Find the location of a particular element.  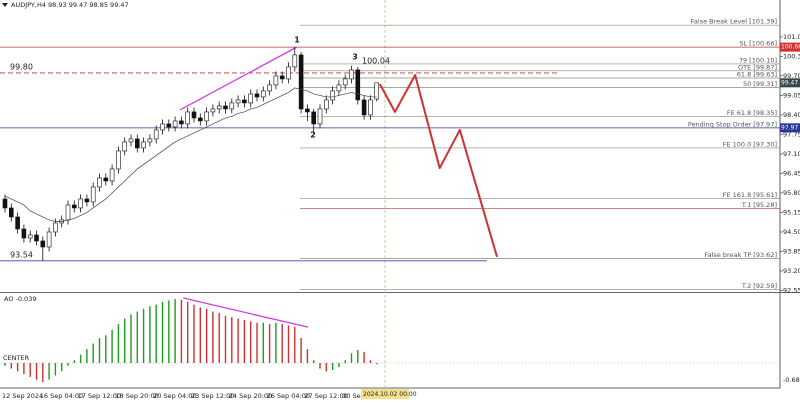

y-tick-label: 97.75 is located at coordinates (791, 134).